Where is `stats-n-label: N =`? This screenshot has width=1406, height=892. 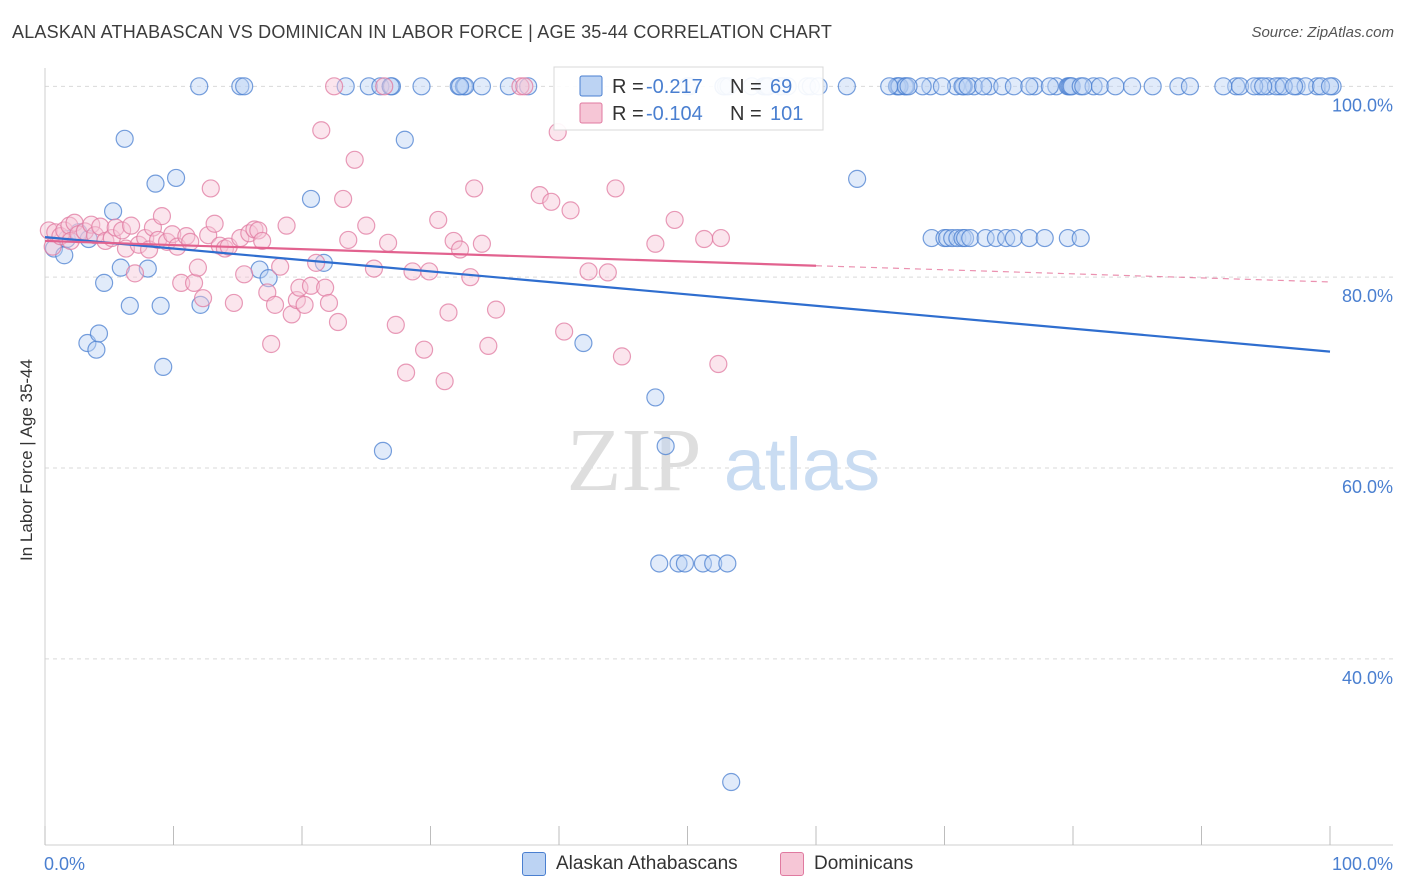 stats-n-label: N = is located at coordinates (746, 114).